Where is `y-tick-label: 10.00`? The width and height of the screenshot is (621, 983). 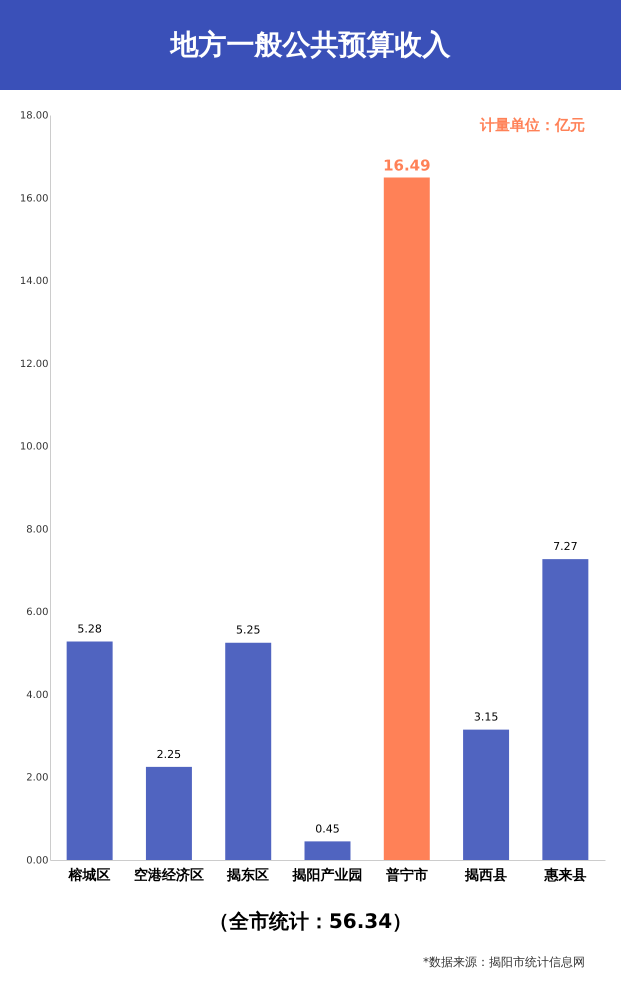
y-tick-label: 10.00 is located at coordinates (34, 447).